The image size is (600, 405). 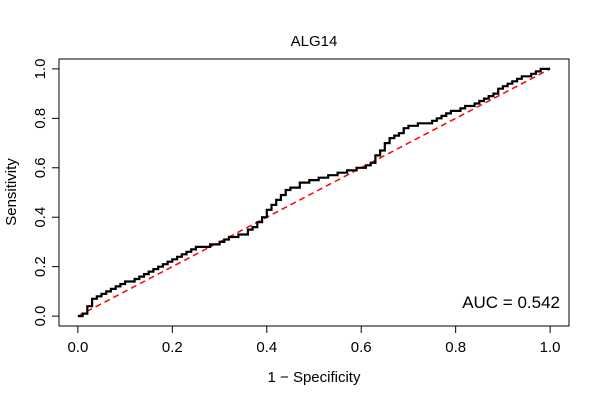 What do you see at coordinates (40, 167) in the screenshot?
I see `y-tick-label: 0.6` at bounding box center [40, 167].